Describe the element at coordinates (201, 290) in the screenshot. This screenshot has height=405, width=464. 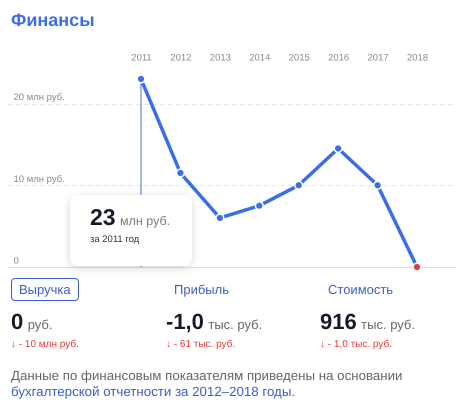
I see `text: Прибыль` at that location.